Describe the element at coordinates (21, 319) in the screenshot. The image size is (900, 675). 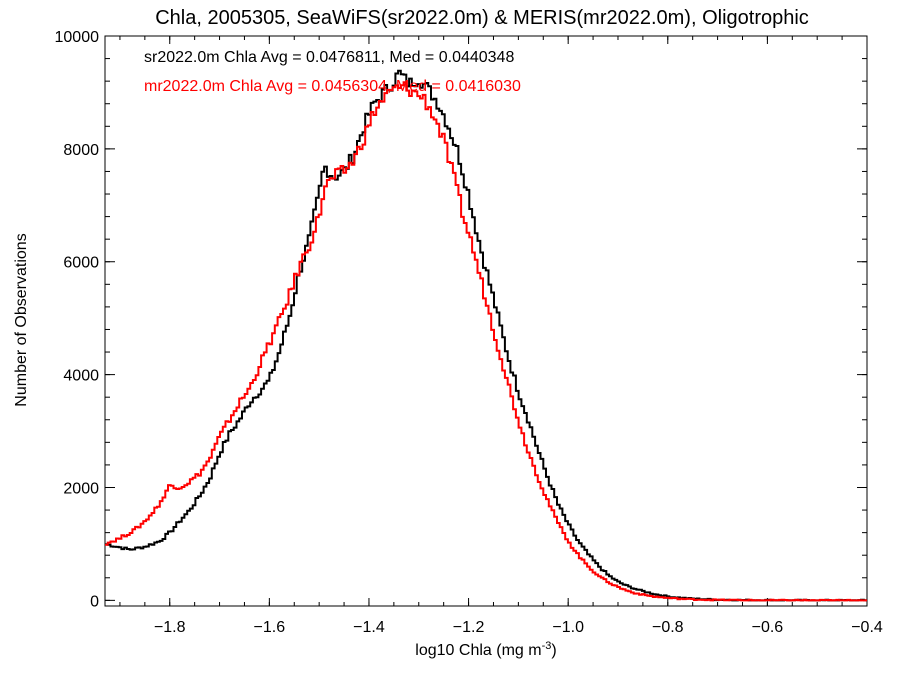
I see `y-axis-label: Number of Observations` at that location.